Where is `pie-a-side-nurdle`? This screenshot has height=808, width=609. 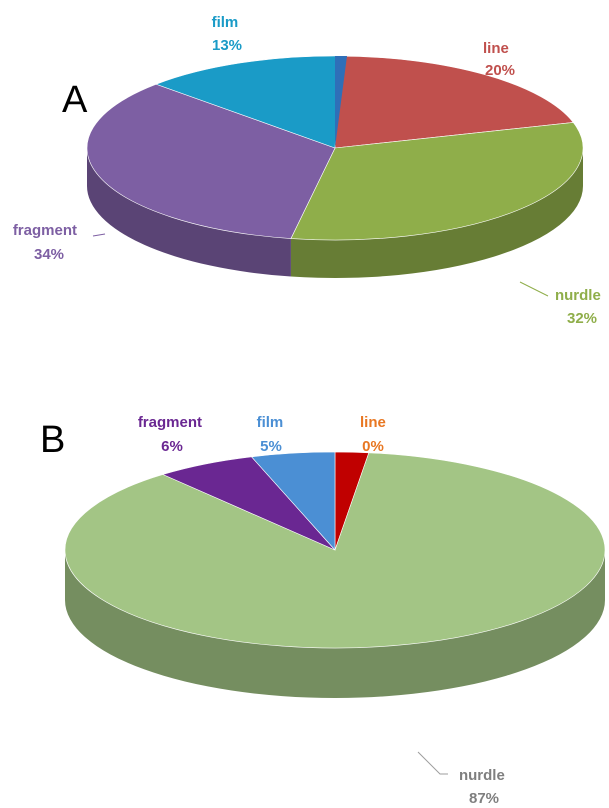
pie-a-side-nurdle is located at coordinates (436, 213).